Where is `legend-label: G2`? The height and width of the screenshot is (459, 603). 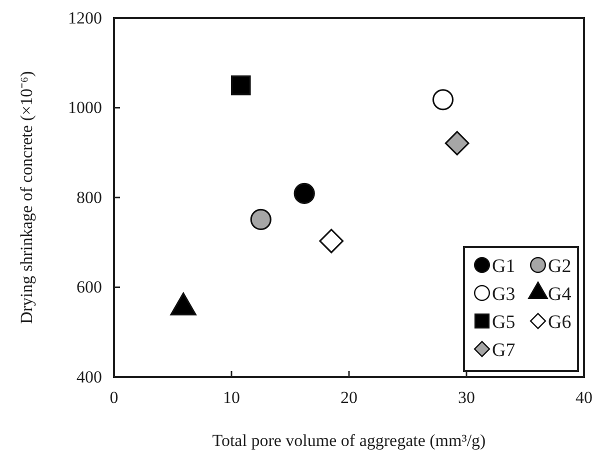 legend-label: G2 is located at coordinates (560, 266).